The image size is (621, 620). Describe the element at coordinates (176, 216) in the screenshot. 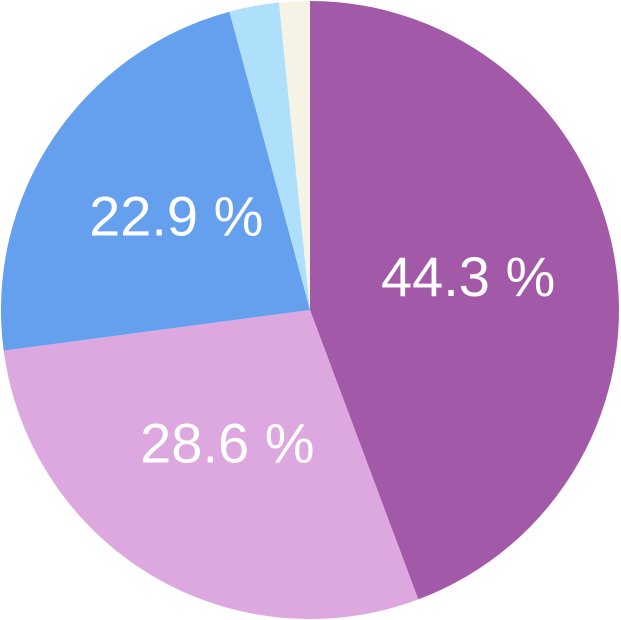

I see `data-label: 22.9 %` at that location.